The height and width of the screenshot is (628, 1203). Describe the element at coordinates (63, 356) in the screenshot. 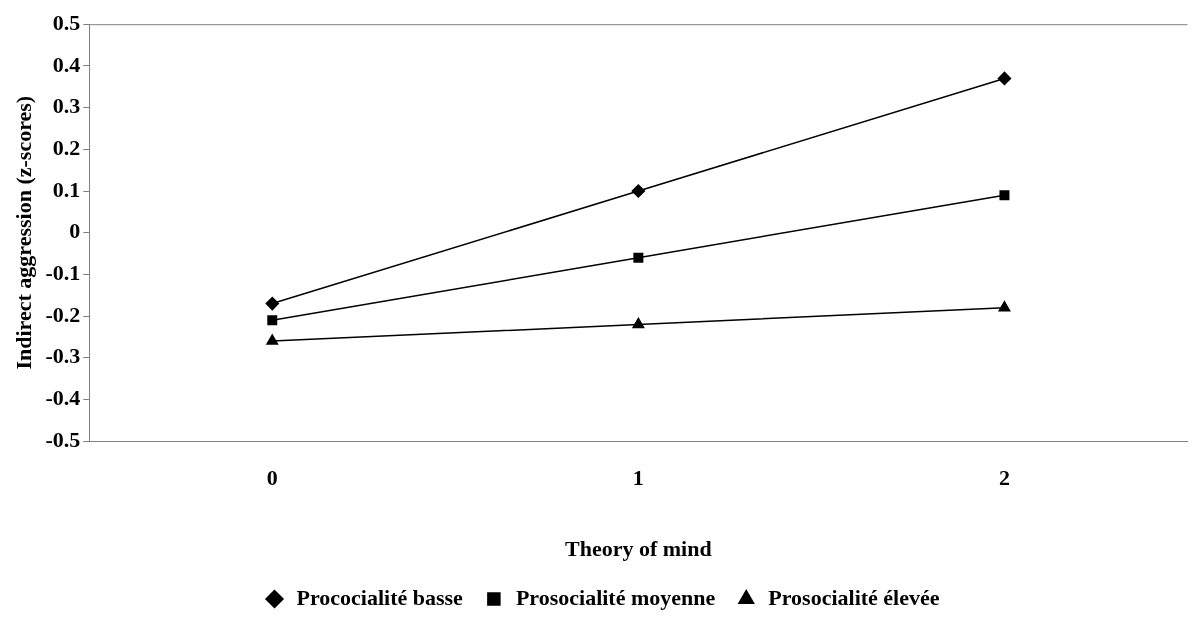

I see `y-tick-label: -0.3` at that location.